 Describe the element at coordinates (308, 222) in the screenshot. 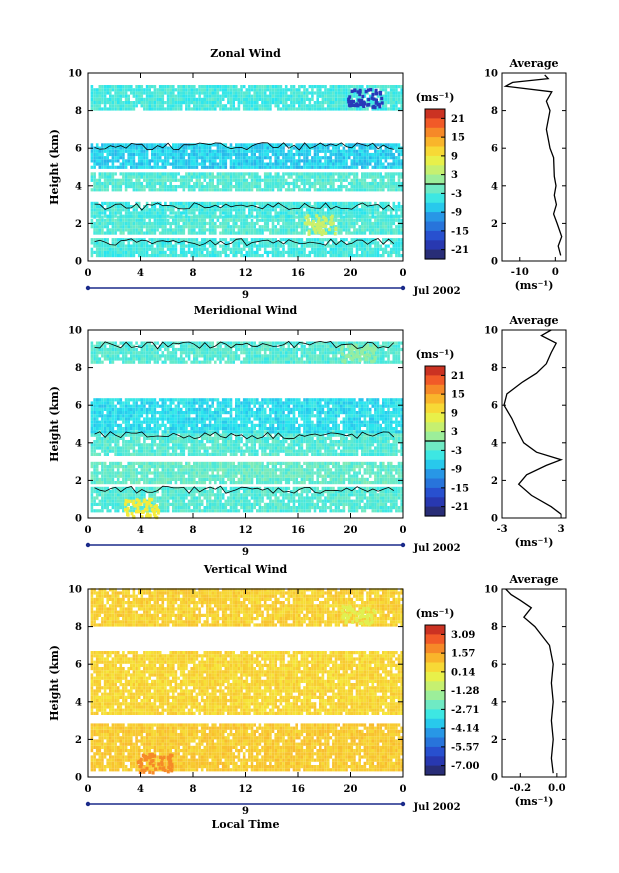

I see `feature-cell` at that location.